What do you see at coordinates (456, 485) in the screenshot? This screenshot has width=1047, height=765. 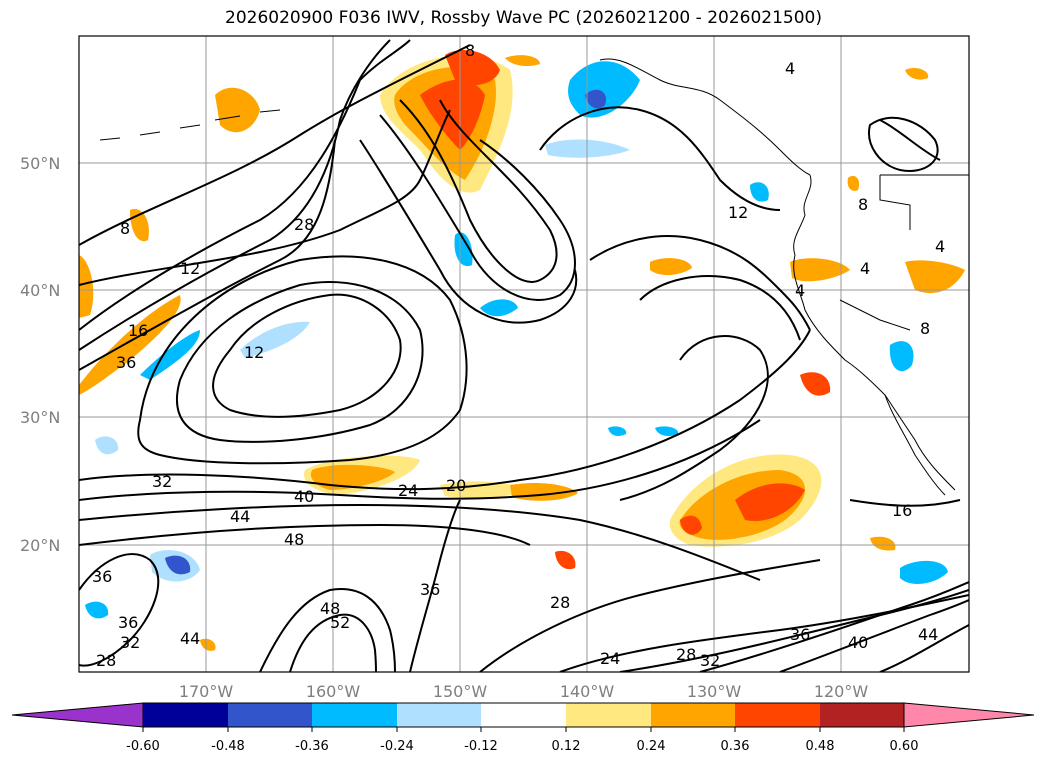 I see `contour-label: 20` at bounding box center [456, 485].